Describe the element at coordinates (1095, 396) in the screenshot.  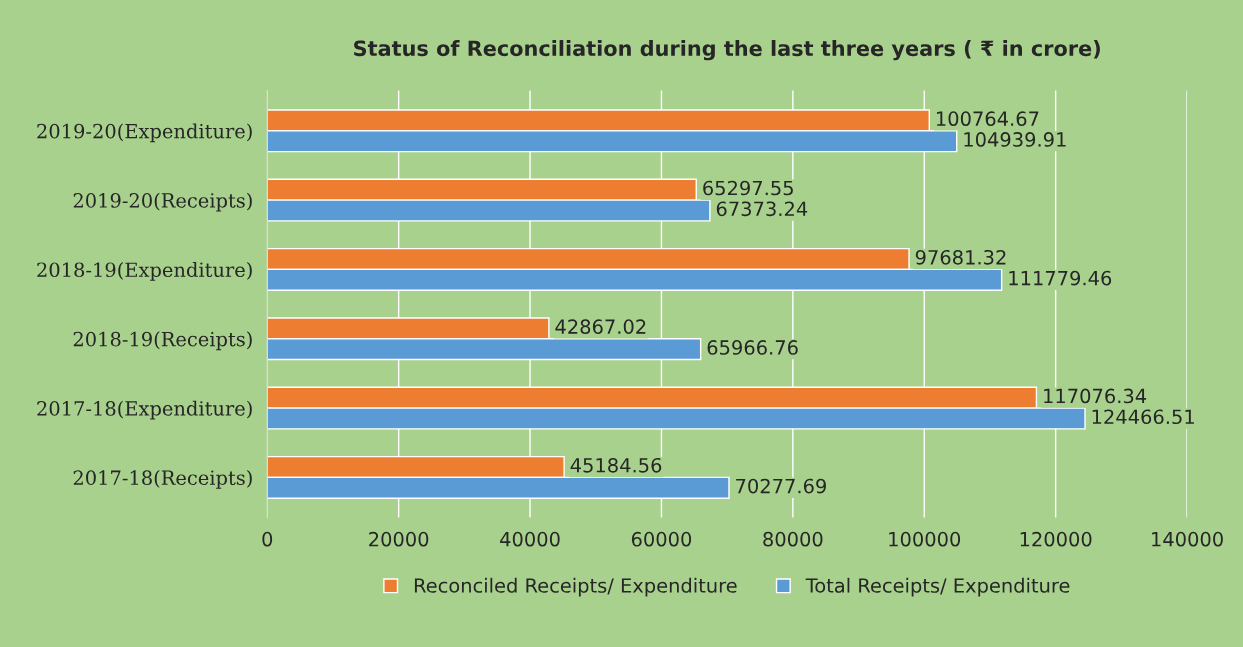
I see `data-label: 117076.34` at that location.